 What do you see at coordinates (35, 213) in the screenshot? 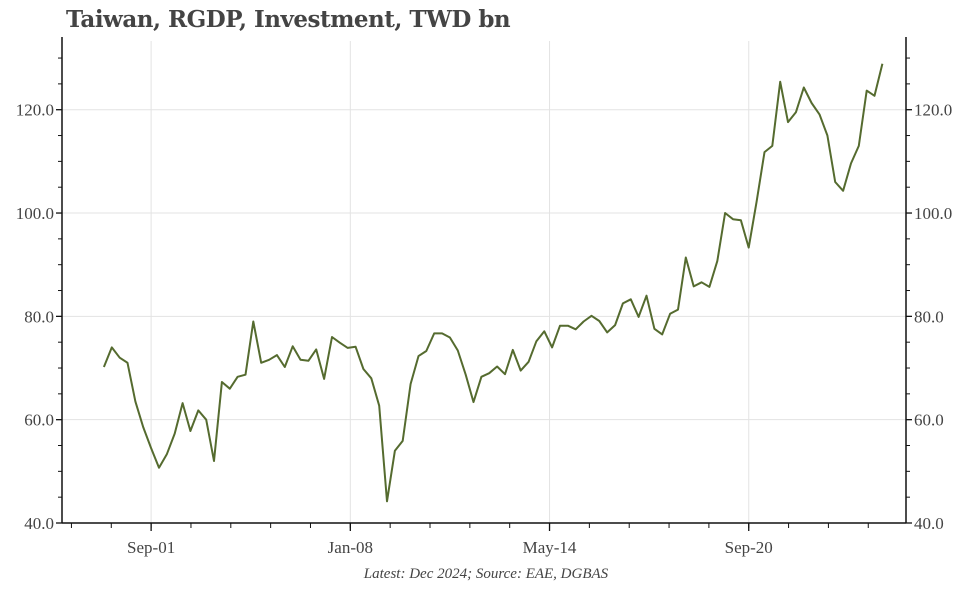
I see `y-tick-label-left: 100.0` at bounding box center [35, 213].